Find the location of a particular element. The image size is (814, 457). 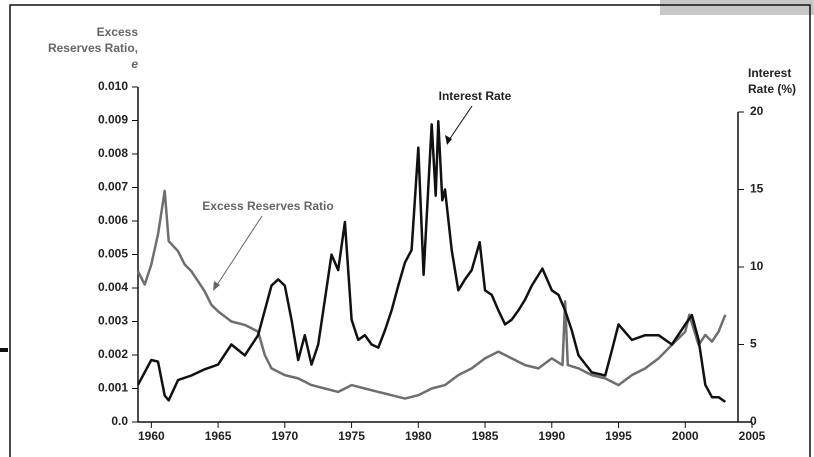

x-tick-label: 2005 is located at coordinates (752, 436).